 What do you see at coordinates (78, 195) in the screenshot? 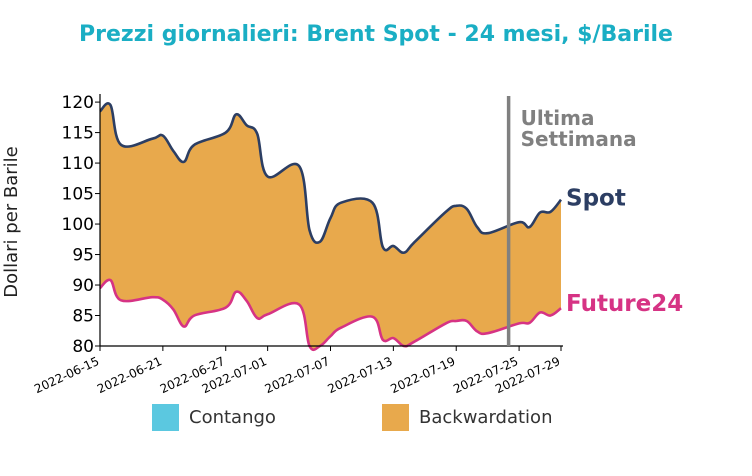
I see `y-tick-label: 105` at bounding box center [78, 195].